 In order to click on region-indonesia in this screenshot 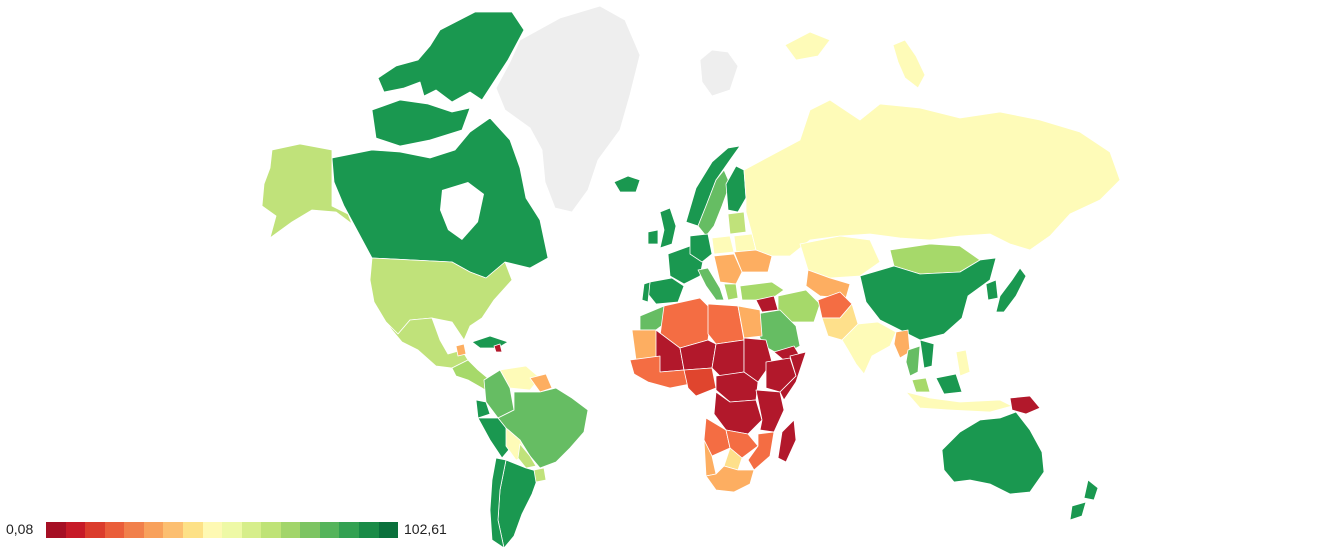, I will do `click(959, 402)`.